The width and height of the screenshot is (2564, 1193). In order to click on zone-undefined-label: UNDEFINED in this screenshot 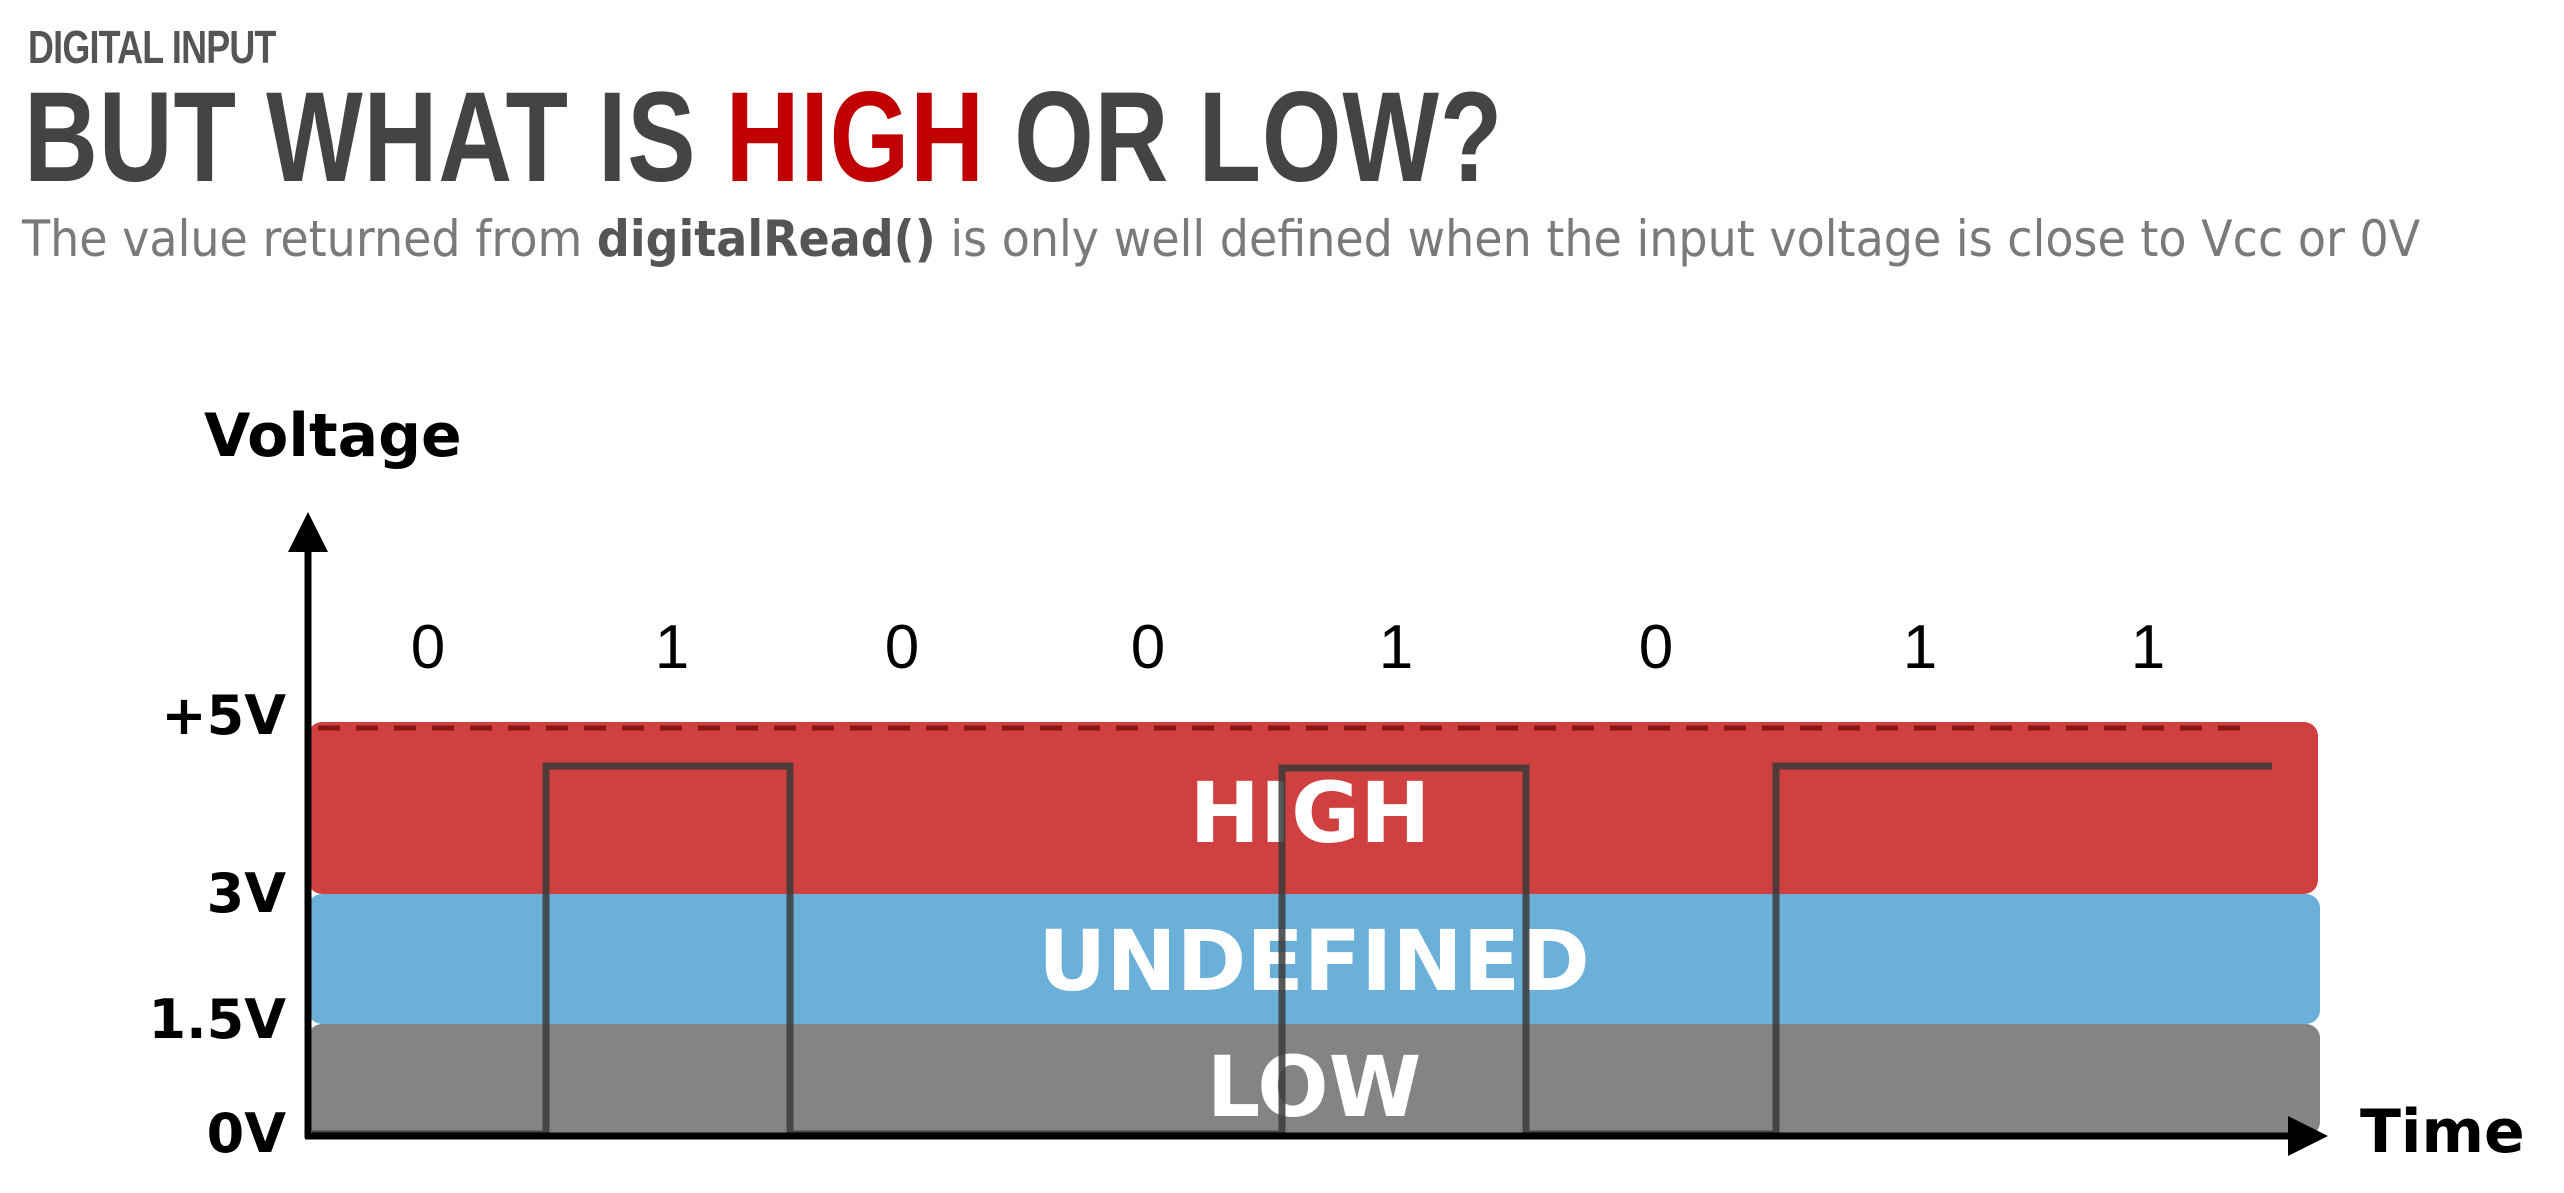, I will do `click(1314, 961)`.